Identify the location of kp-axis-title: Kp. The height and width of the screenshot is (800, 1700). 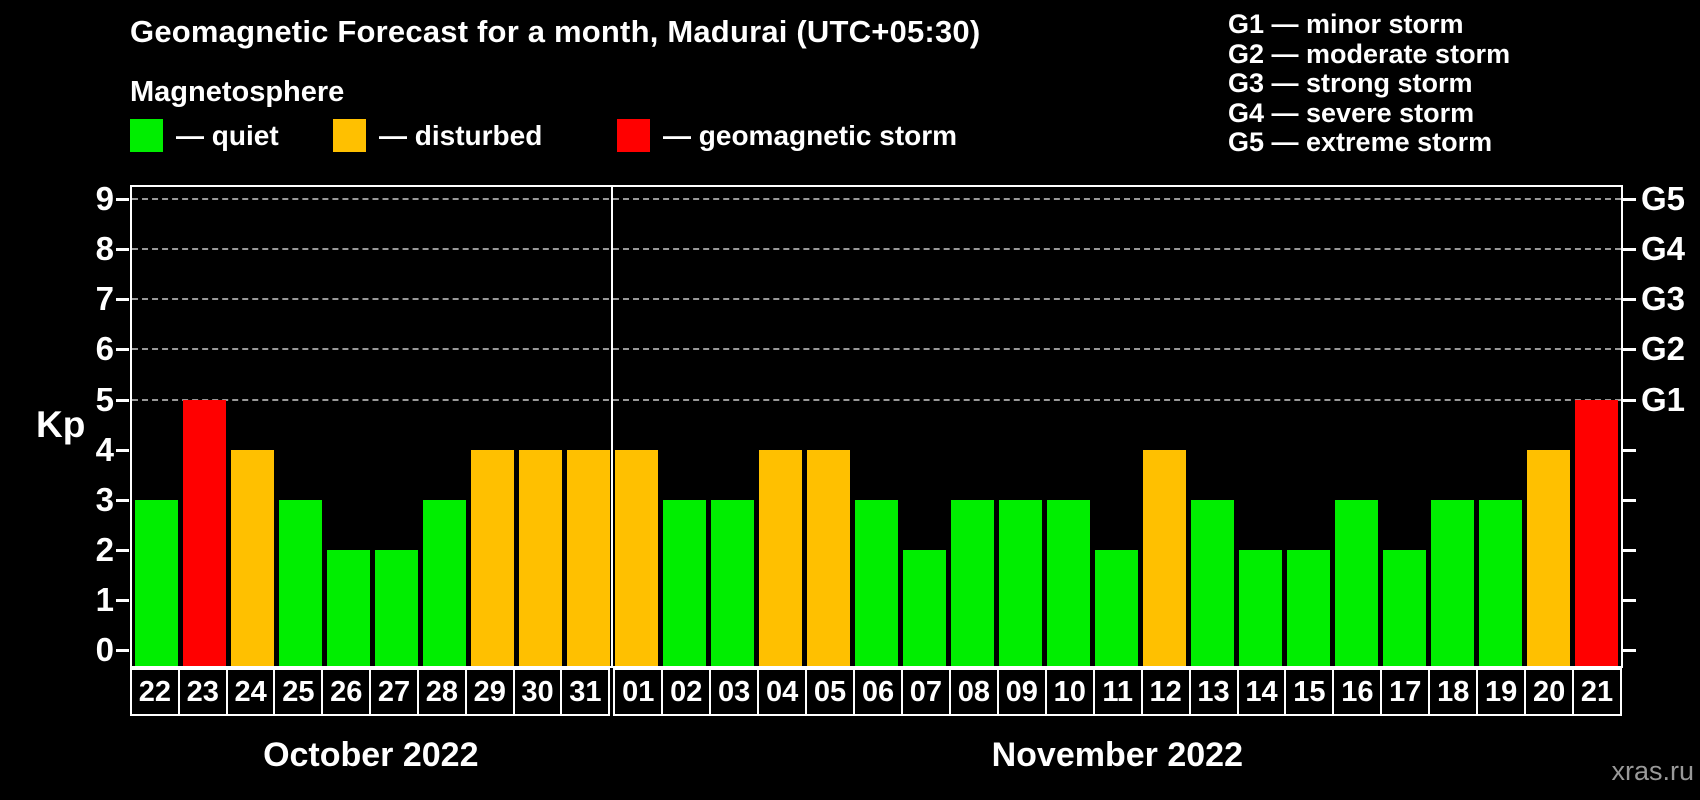
(61, 424).